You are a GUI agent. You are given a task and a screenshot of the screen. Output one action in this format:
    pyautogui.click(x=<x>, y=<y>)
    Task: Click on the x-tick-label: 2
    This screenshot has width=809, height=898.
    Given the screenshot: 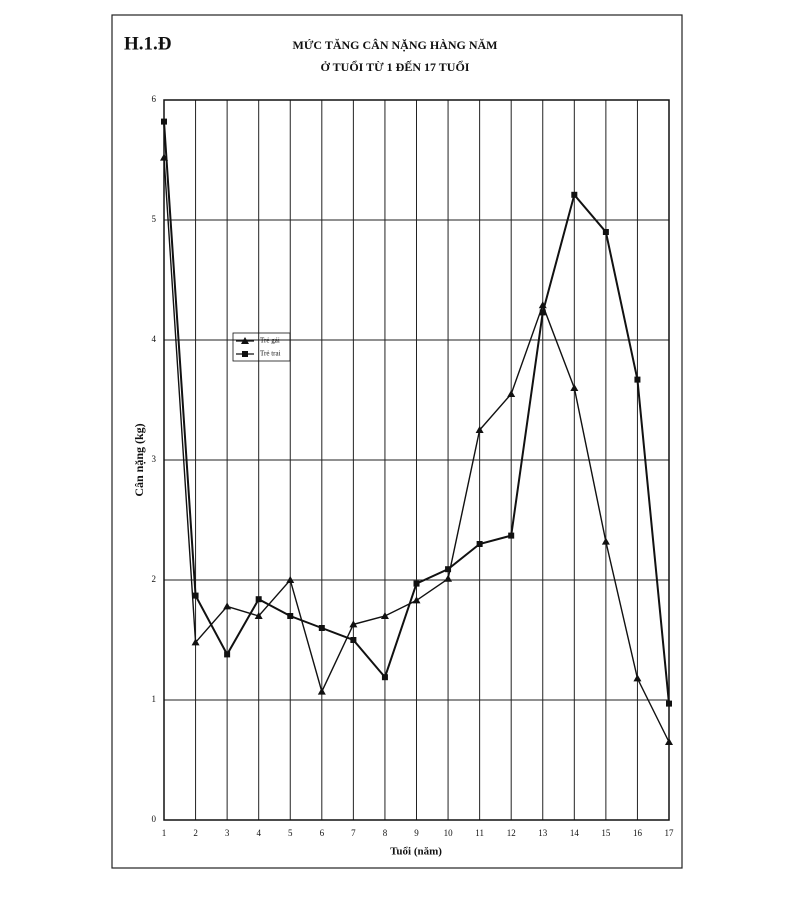 What is the action you would take?
    pyautogui.click(x=195, y=833)
    